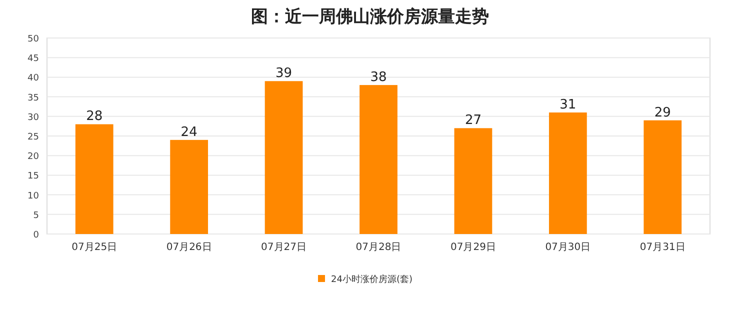 The width and height of the screenshot is (740, 312). What do you see at coordinates (33, 137) in the screenshot?
I see `y-tick-label: 25` at bounding box center [33, 137].